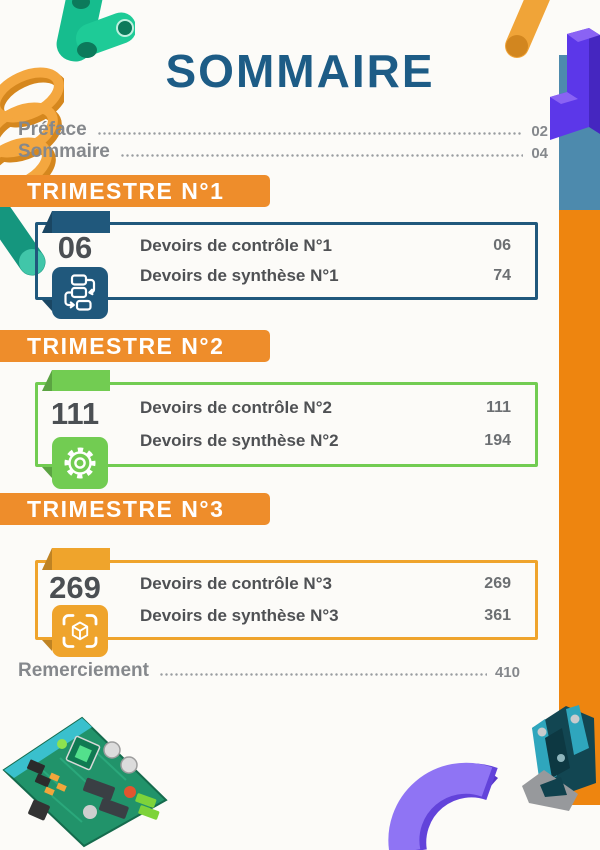 This screenshot has width=600, height=850. Describe the element at coordinates (502, 276) in the screenshot. I see `entry-page-number: 74` at that location.